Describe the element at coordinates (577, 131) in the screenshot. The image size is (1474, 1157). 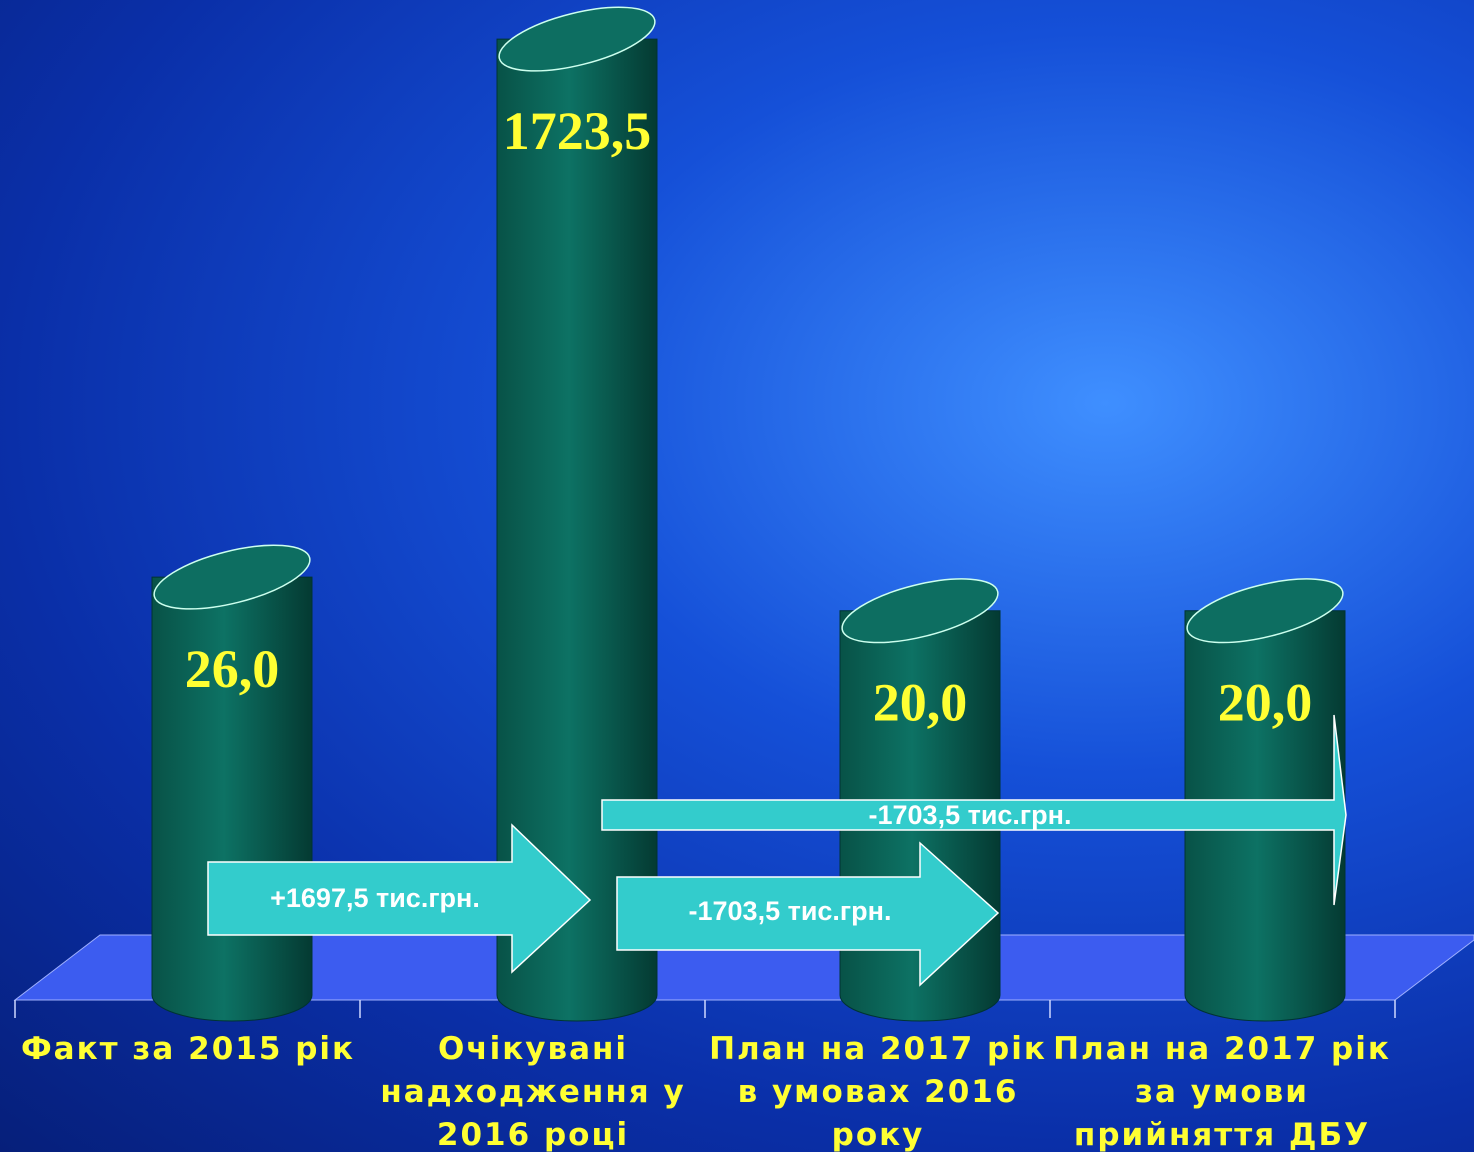
I see `value-label: 1723,5` at that location.